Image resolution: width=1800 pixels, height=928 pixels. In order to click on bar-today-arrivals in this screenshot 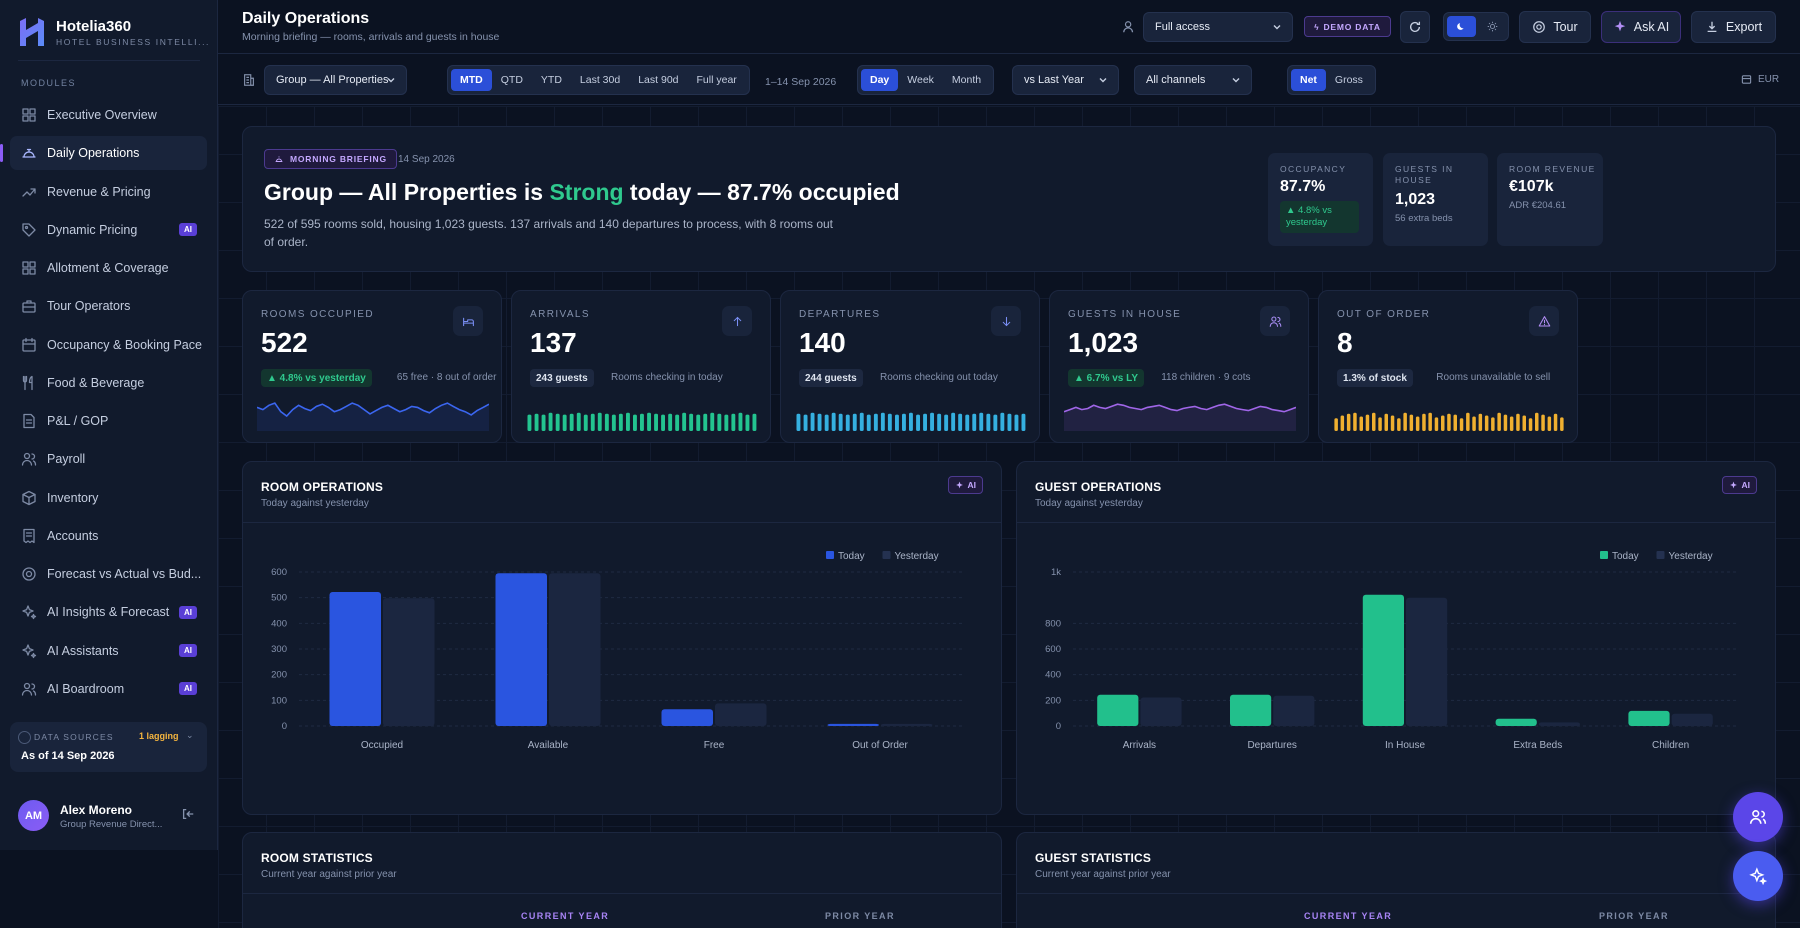, I will do `click(1118, 710)`.